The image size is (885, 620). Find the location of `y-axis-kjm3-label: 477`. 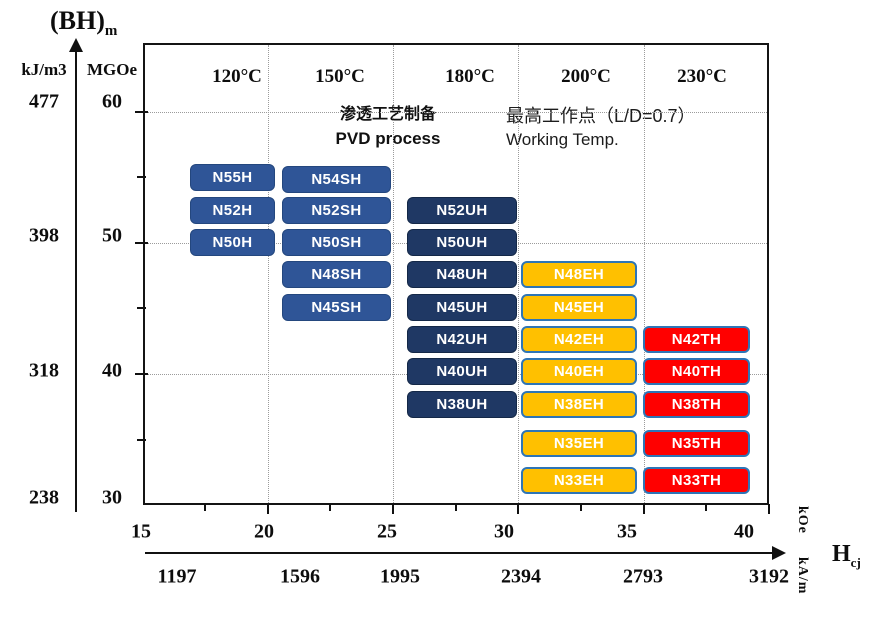

y-axis-kjm3-label: 477 is located at coordinates (44, 101).